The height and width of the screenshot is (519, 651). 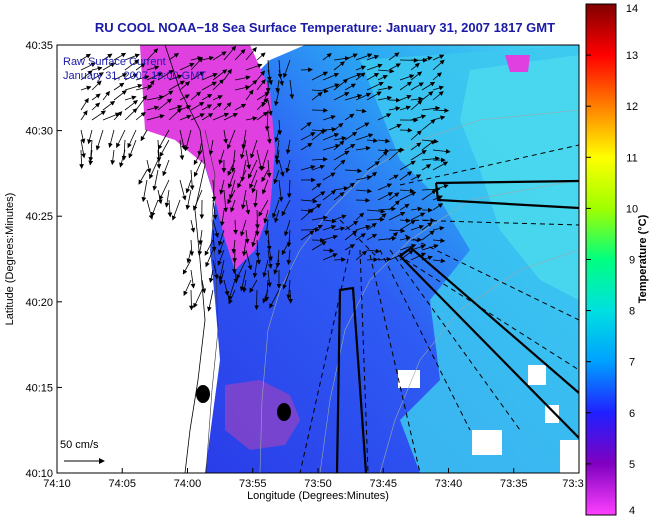 I want to click on x-tick-label: 73:50, so click(x=318, y=484).